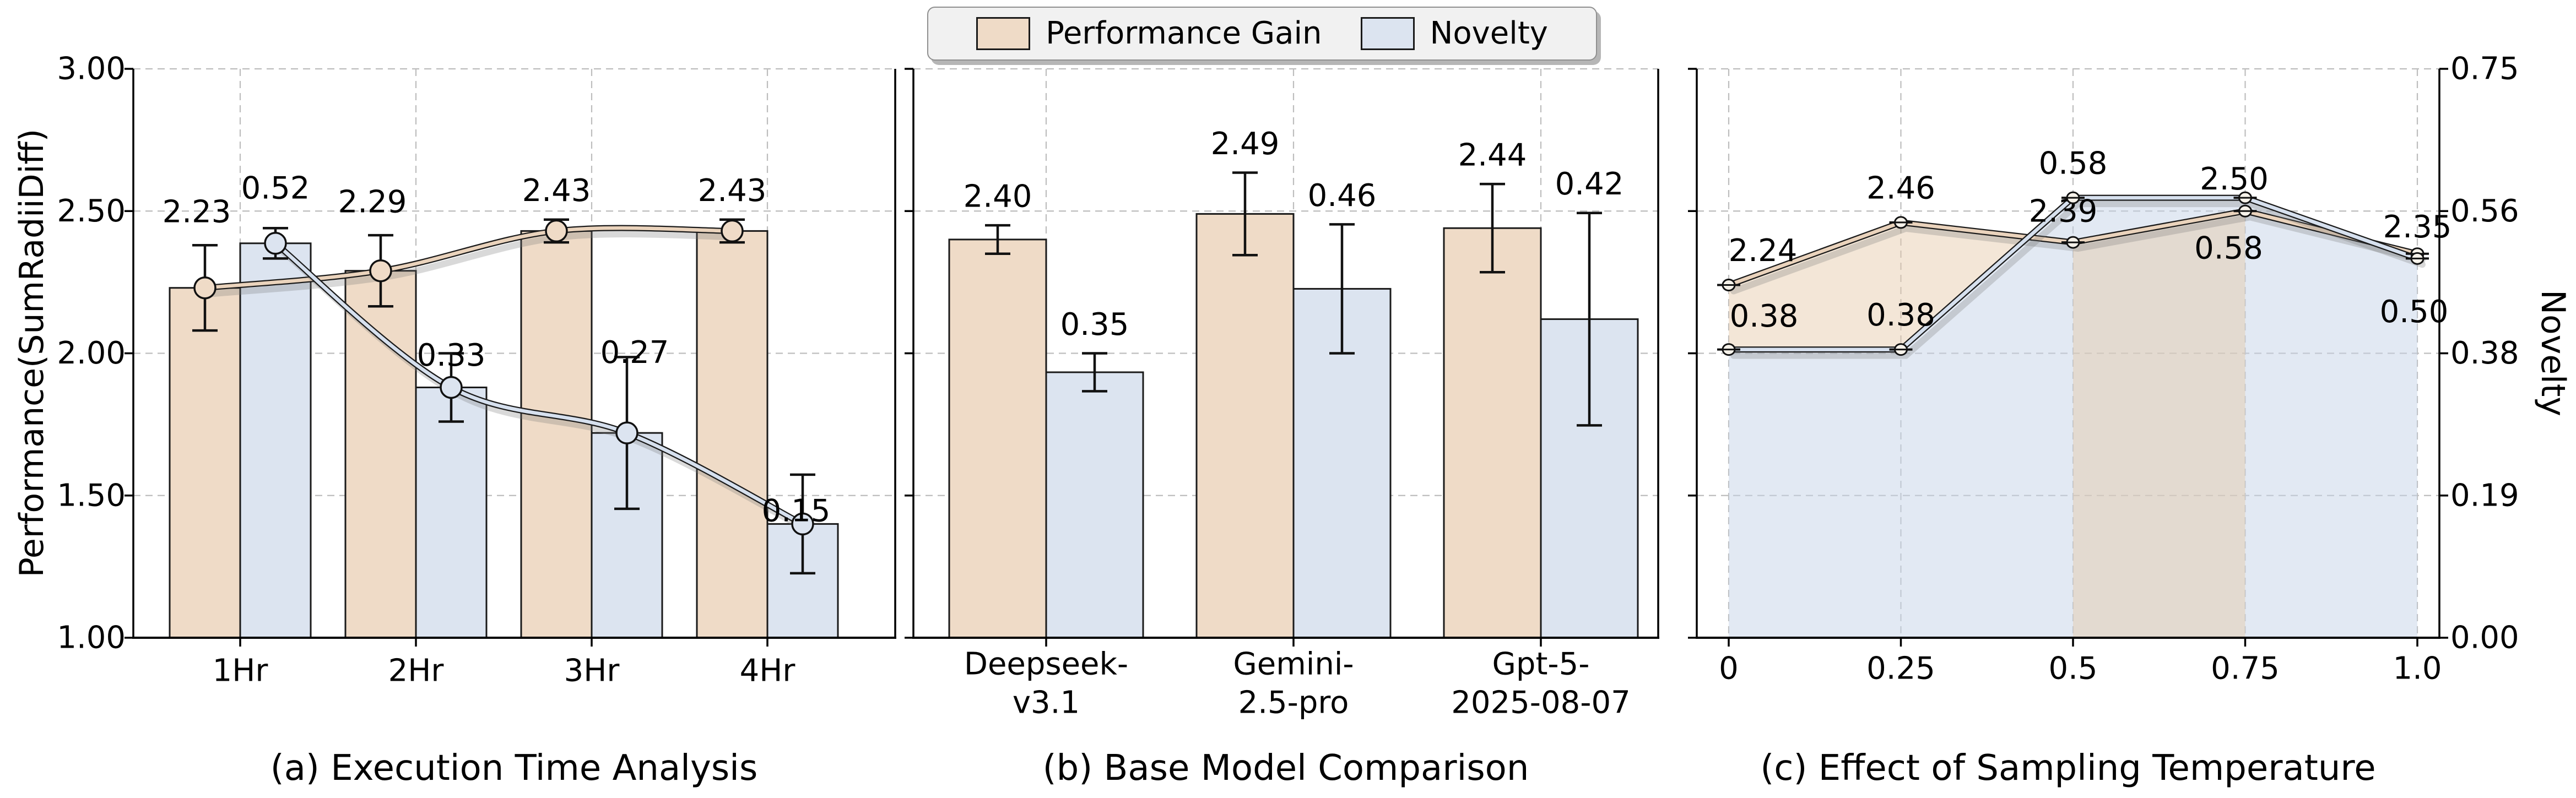 Image resolution: width=2576 pixels, height=798 pixels. I want to click on left-tick-label-4: 1.00, so click(92, 638).